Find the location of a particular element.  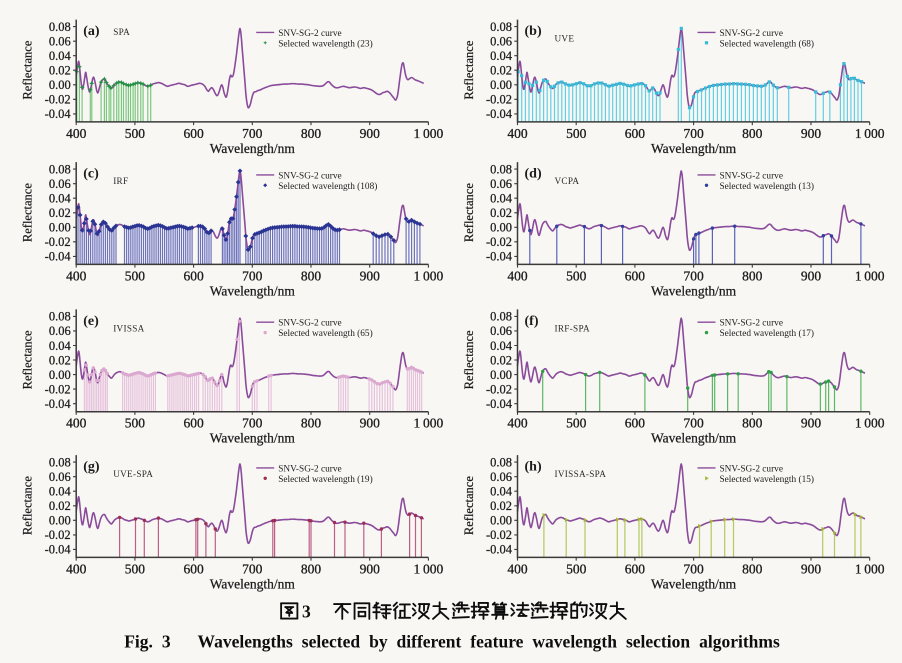

svg-text: (d) is located at coordinates (533, 174).